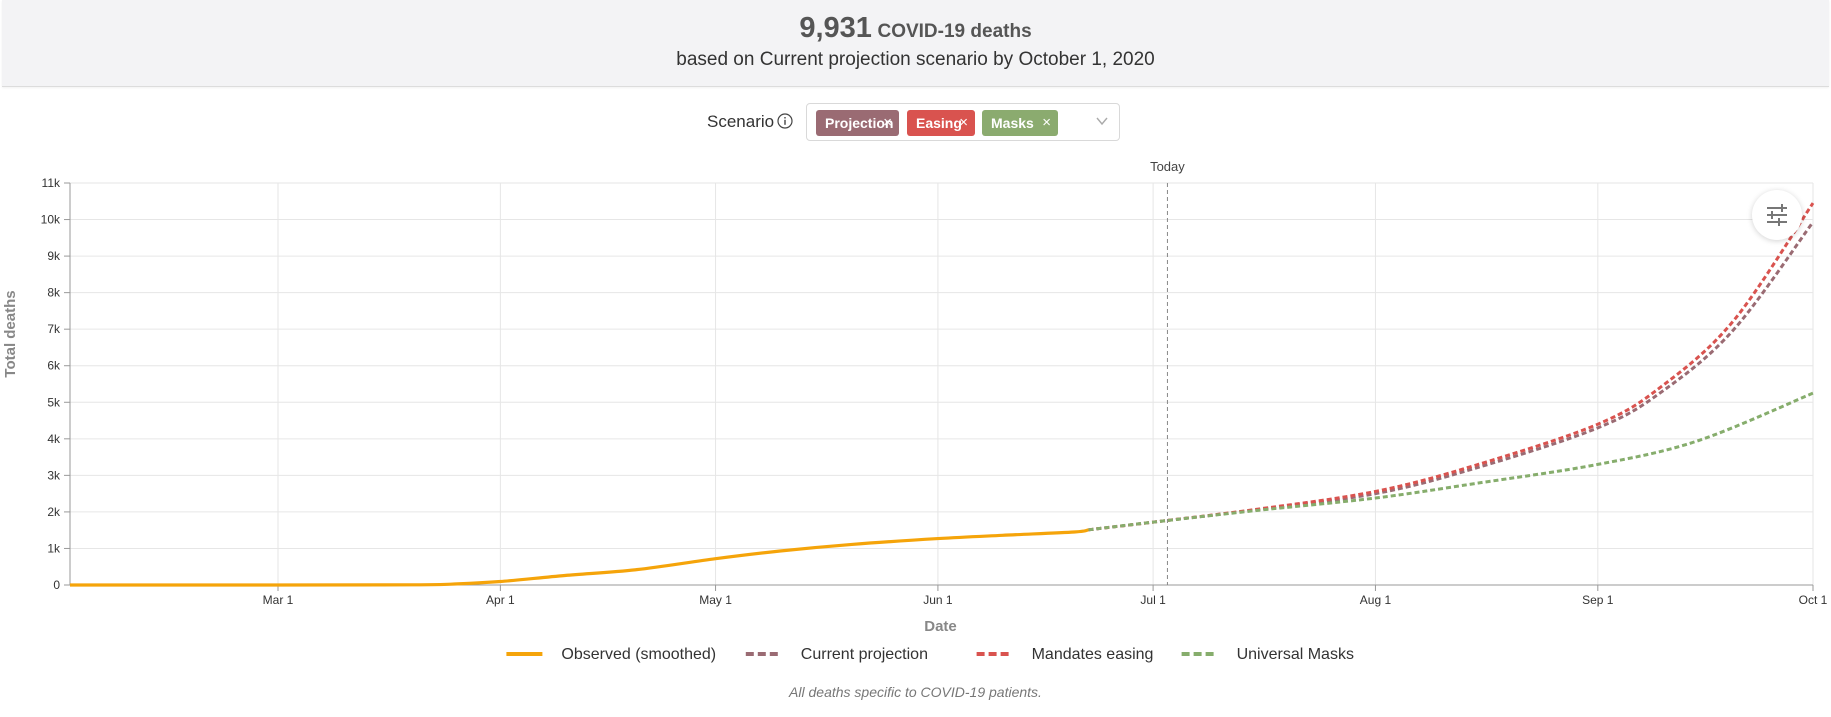 This screenshot has height=717, width=1831. I want to click on scenario-filter: Scenario Projection × Easing × Masks ×, so click(915, 123).